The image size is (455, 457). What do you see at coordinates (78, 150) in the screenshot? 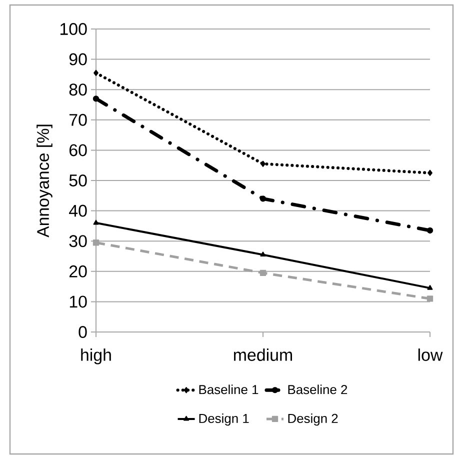
I see `y-tick-label: 60` at bounding box center [78, 150].